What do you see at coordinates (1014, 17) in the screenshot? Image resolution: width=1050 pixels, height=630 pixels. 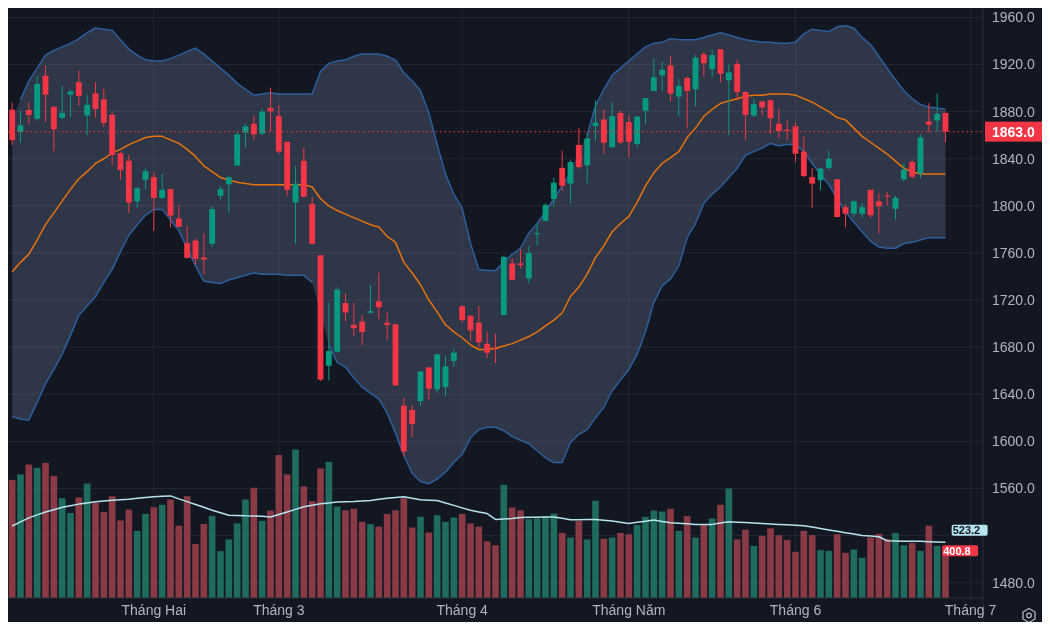 I see `y-tick-label: 1960.0` at bounding box center [1014, 17].